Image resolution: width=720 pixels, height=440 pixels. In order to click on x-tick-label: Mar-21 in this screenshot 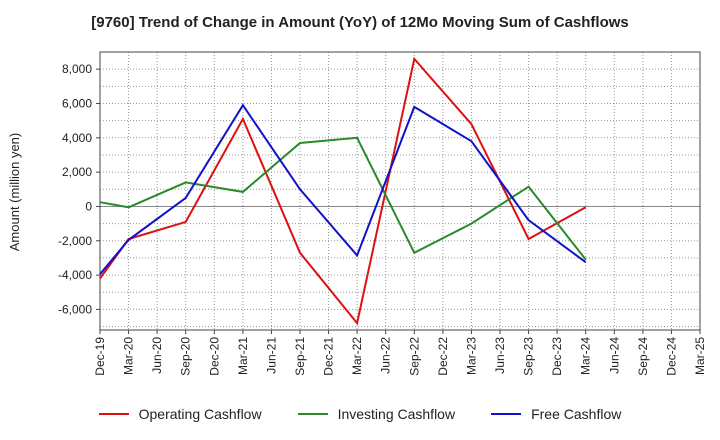, I will do `click(243, 356)`.